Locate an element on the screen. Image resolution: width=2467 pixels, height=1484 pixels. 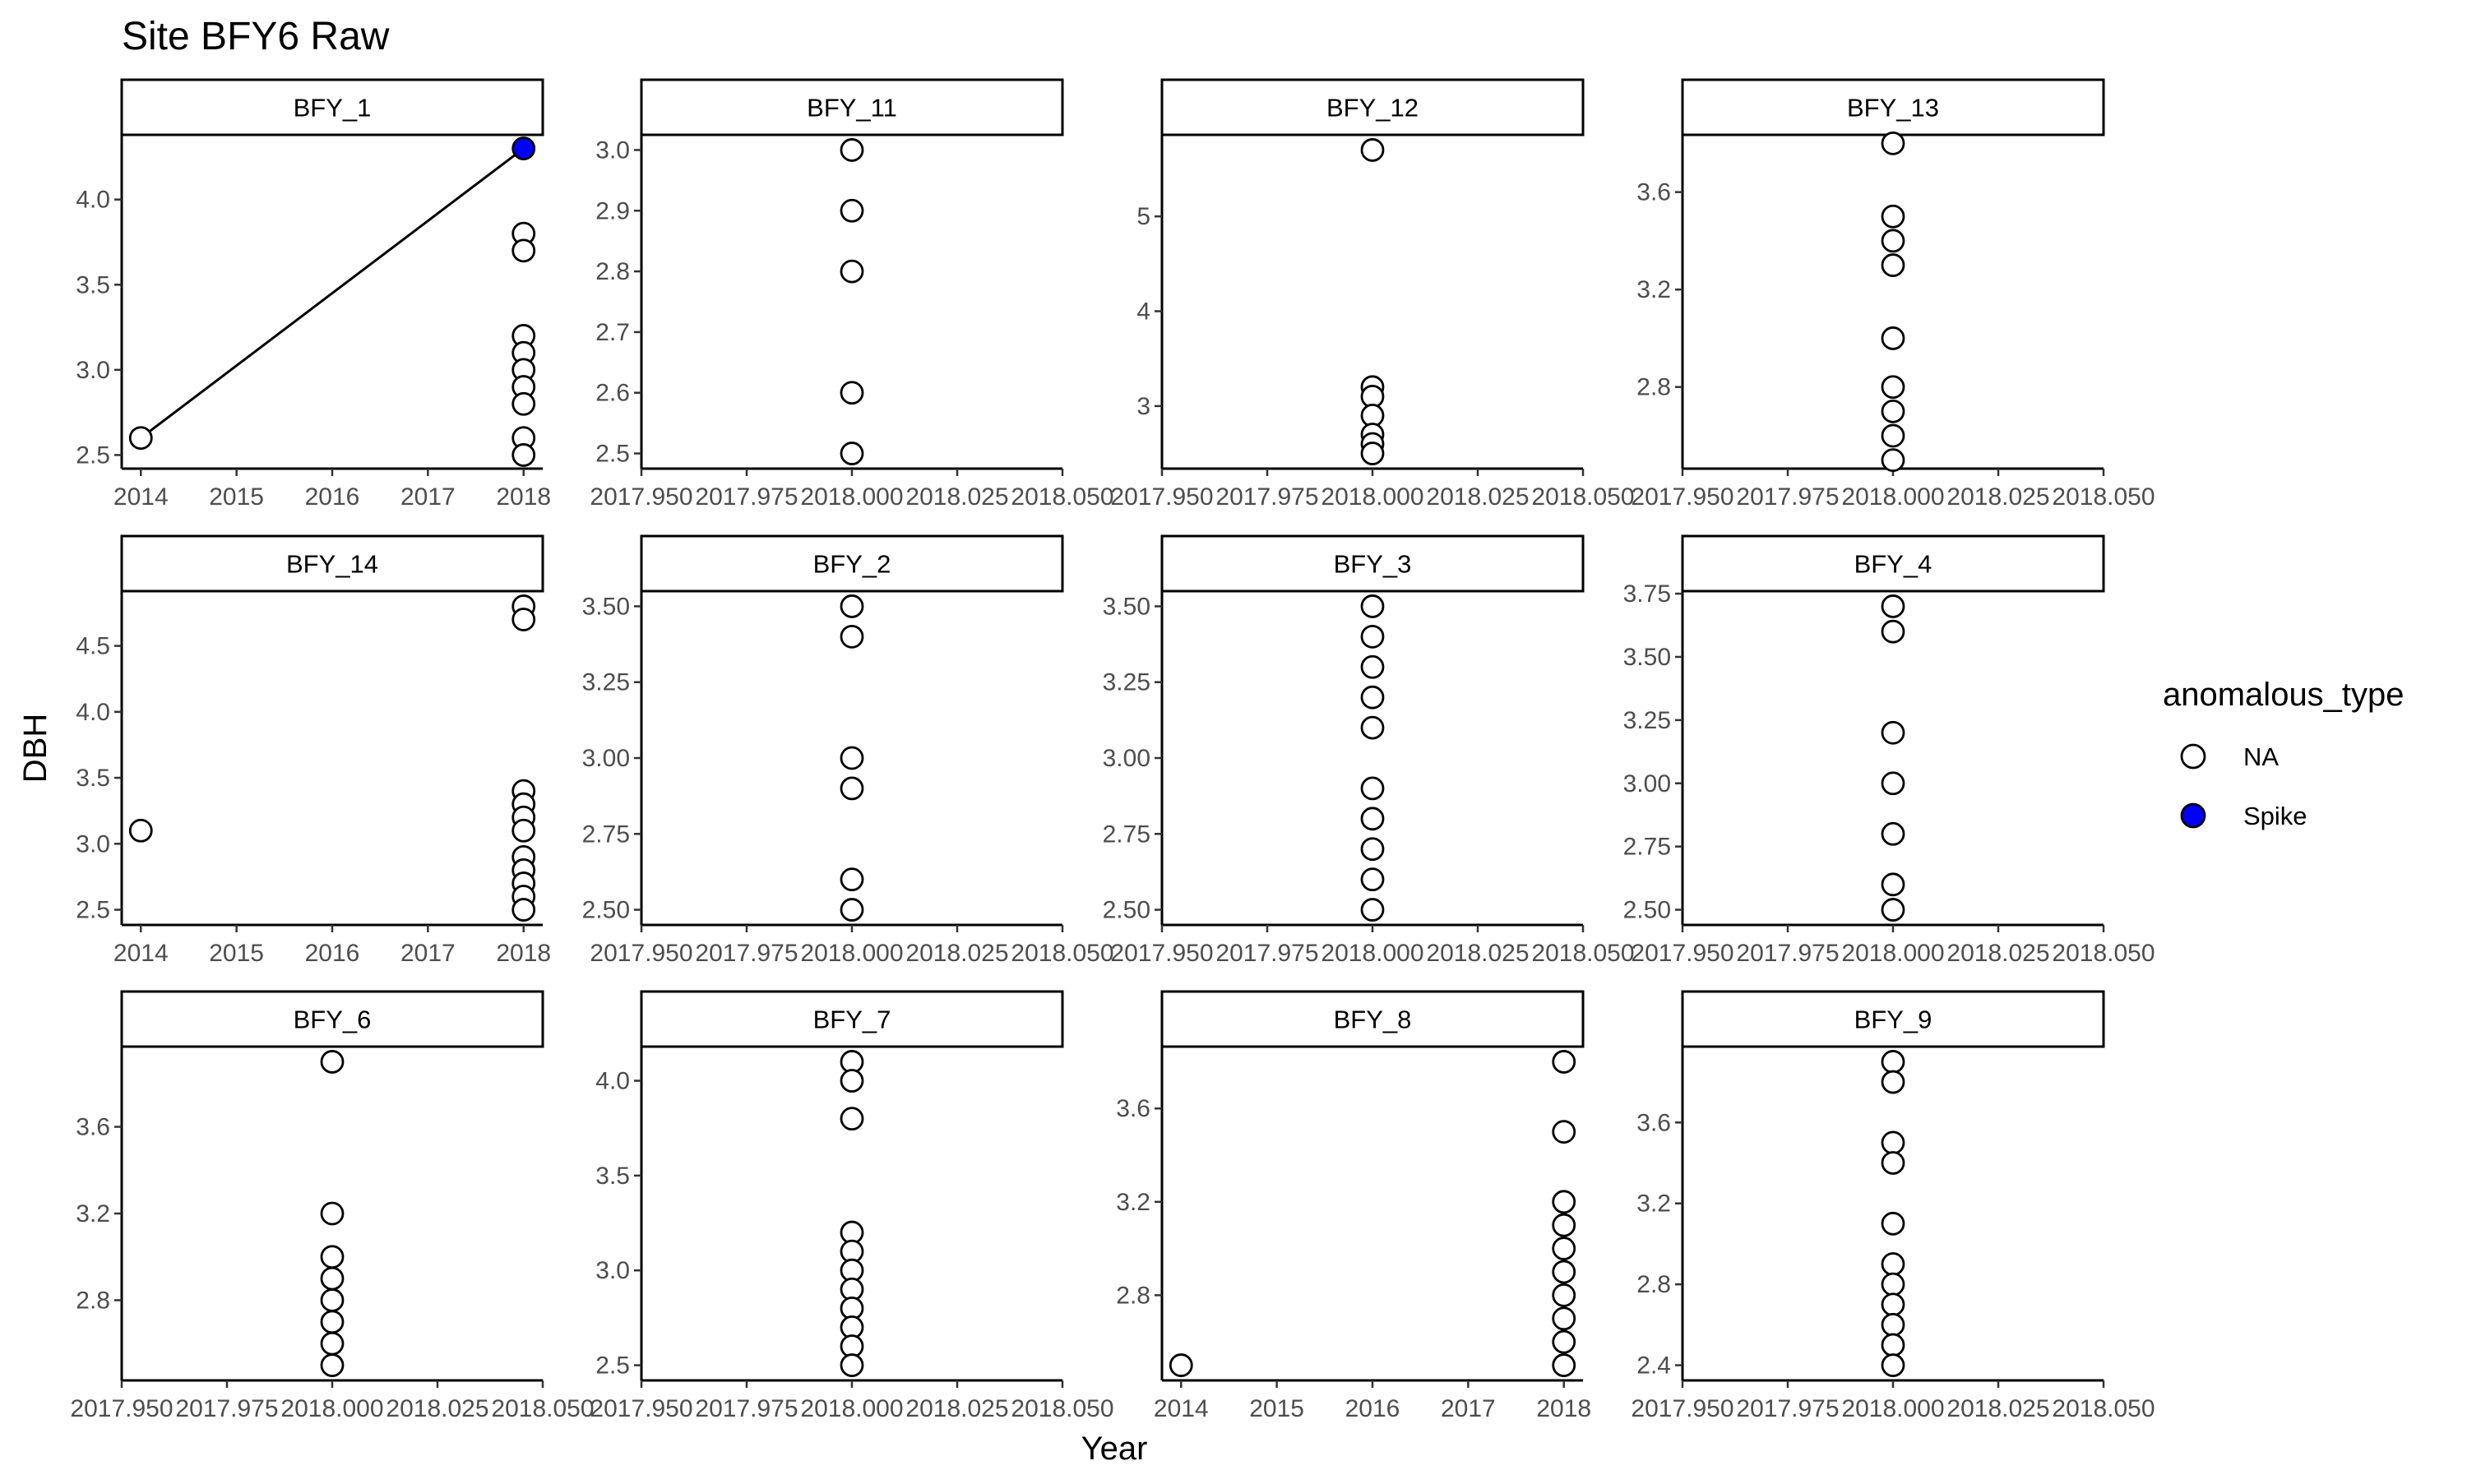
facet-strip-label: BFY_4 is located at coordinates (1893, 564).